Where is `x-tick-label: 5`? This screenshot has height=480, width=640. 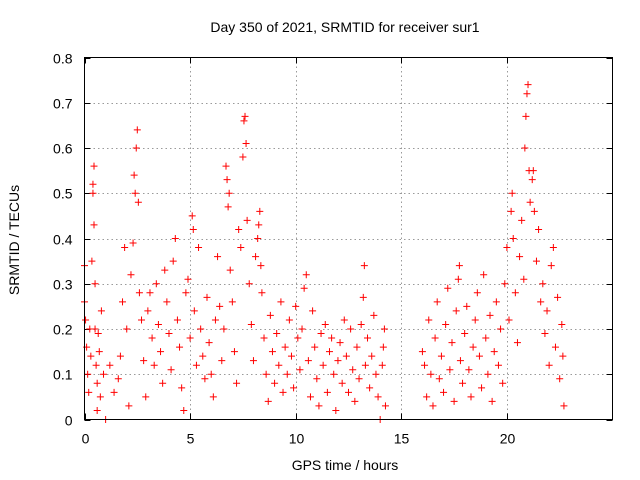
x-tick-label: 5 is located at coordinates (191, 439).